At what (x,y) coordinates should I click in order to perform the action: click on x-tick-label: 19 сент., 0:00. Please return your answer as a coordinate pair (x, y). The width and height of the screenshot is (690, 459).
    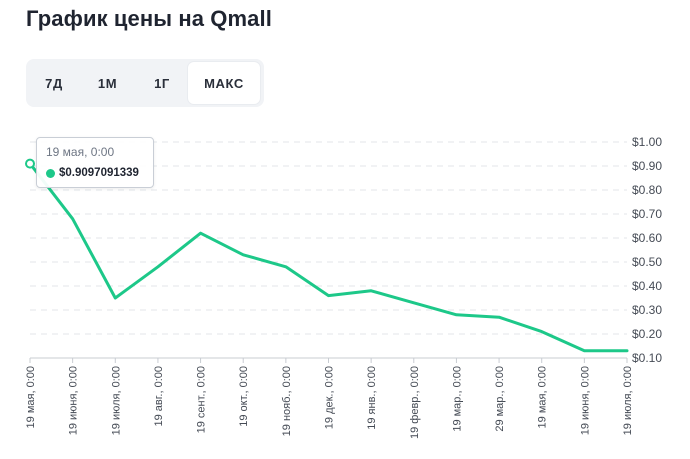
    Looking at the image, I should click on (202, 399).